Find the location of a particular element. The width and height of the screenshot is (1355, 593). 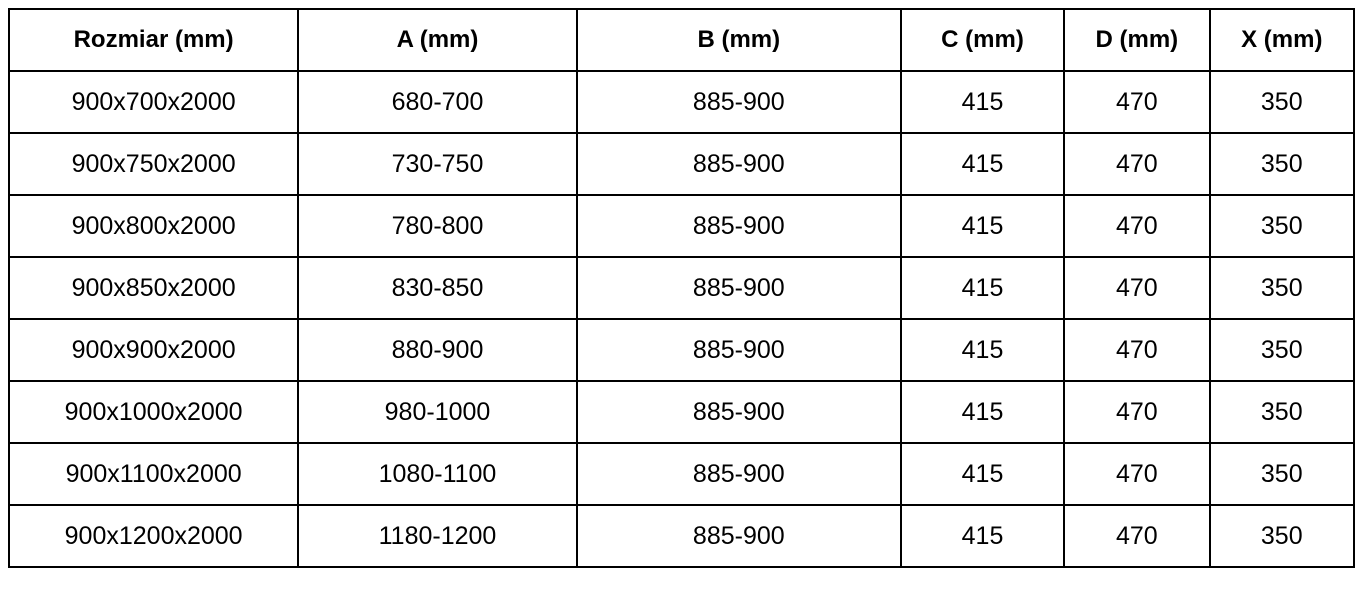

column-header: B (mm) is located at coordinates (738, 40).